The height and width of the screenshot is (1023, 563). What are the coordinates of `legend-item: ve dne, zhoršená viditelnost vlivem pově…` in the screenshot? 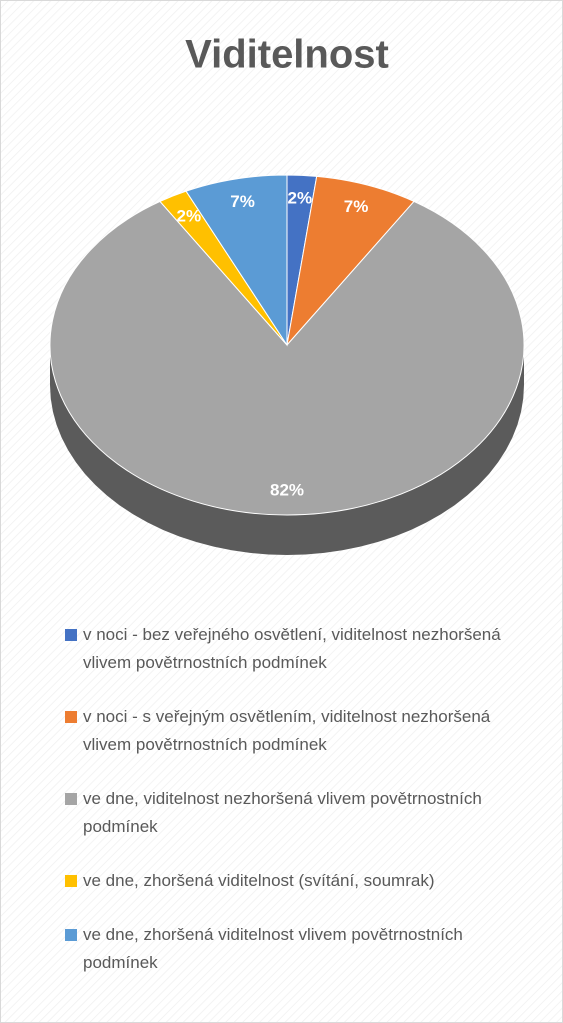 It's located at (300, 949).